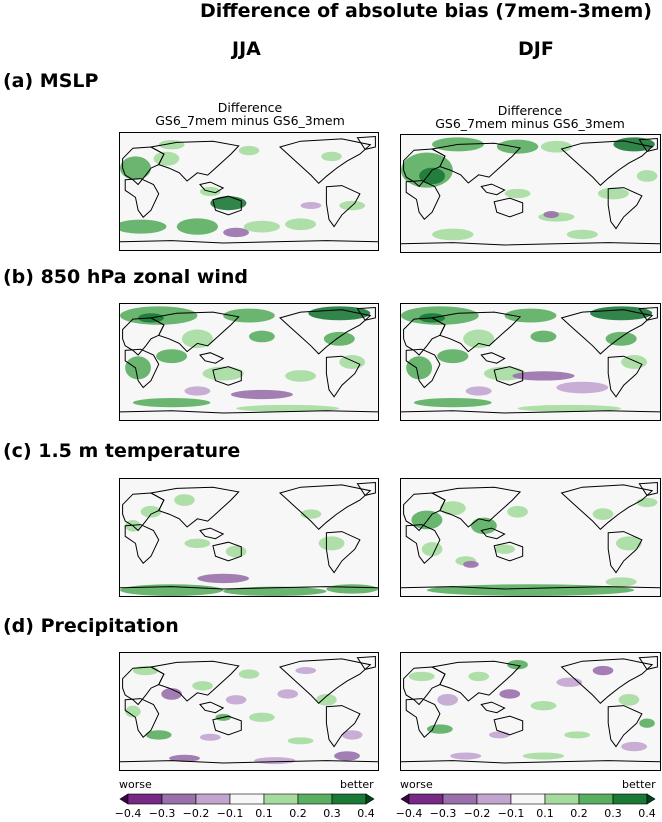  I want to click on subtitle-line1: Difference, so click(250, 107).